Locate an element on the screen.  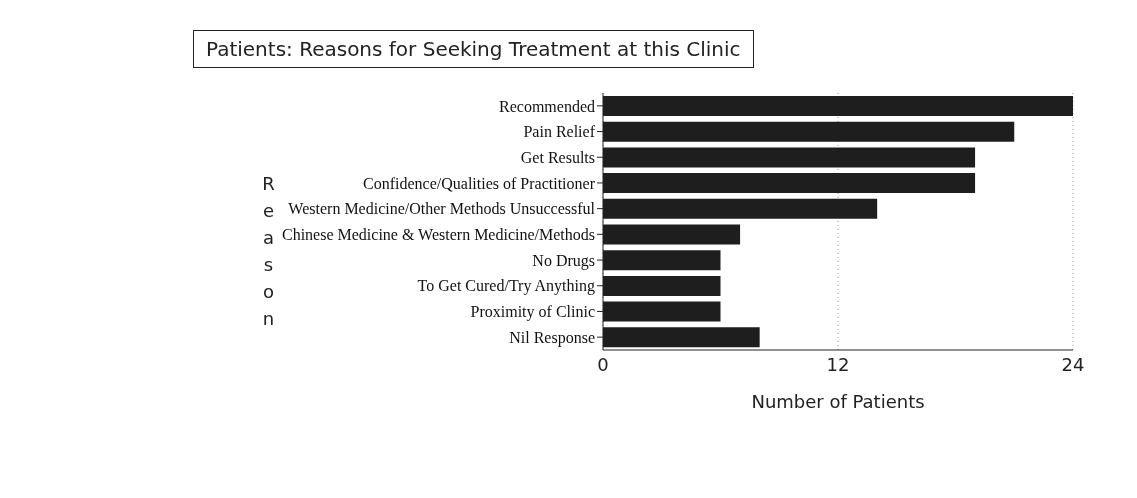
y-tick-label: Pain Relief is located at coordinates (559, 132).